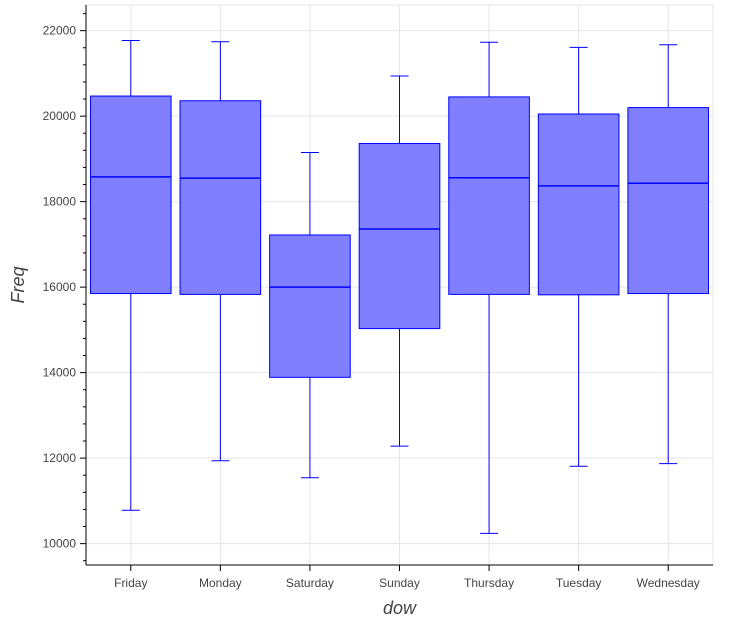  I want to click on y-tick-label: 20000, so click(60, 116).